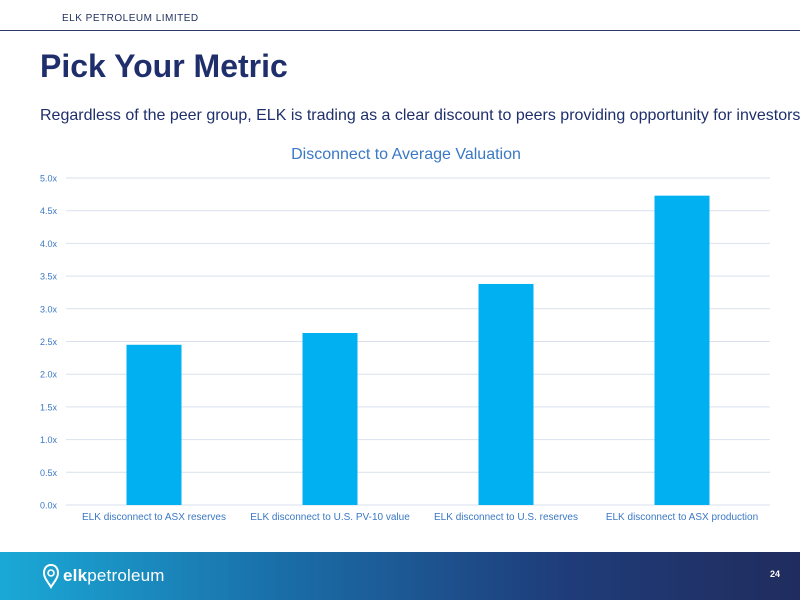  What do you see at coordinates (682, 517) in the screenshot?
I see `x-category-label: ELK disconnect to ASX production` at bounding box center [682, 517].